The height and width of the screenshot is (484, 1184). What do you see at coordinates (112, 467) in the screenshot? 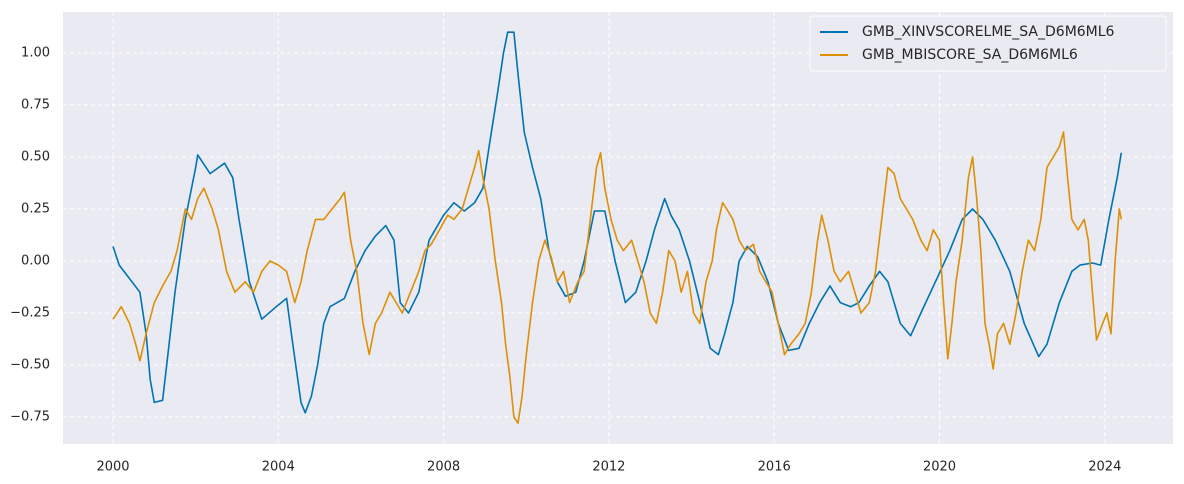
I see `x-tick-label: 2000` at bounding box center [112, 467].